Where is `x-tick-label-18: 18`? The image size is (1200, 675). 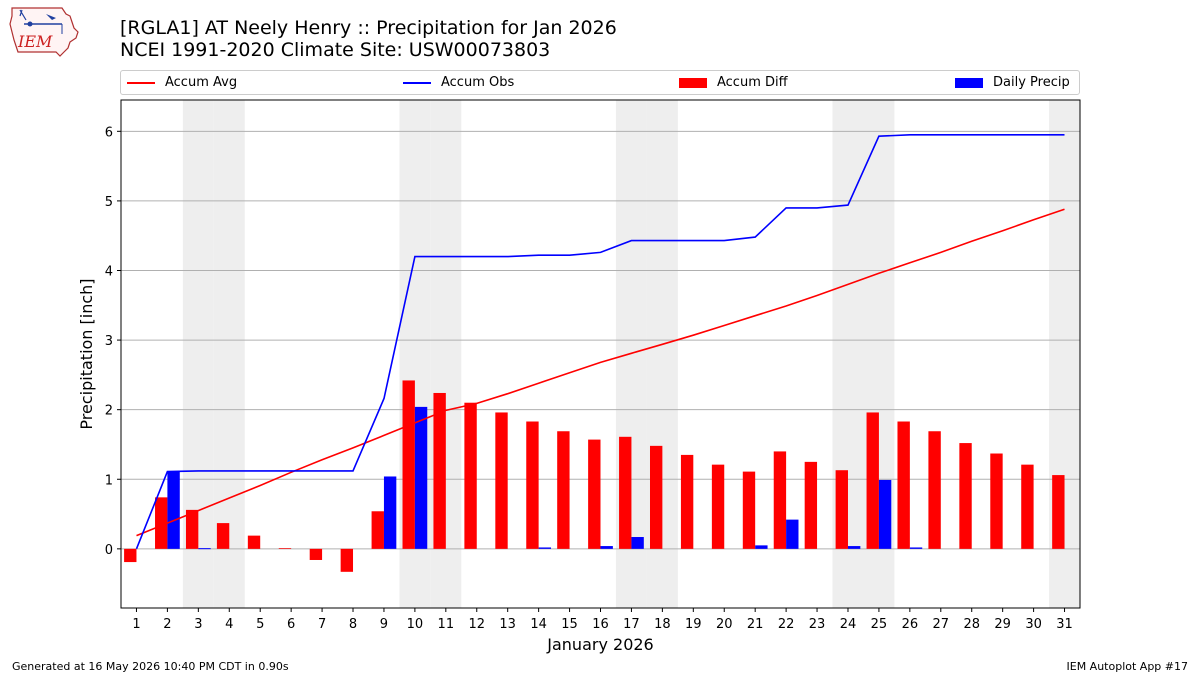 x-tick-label-18: 18 is located at coordinates (662, 624).